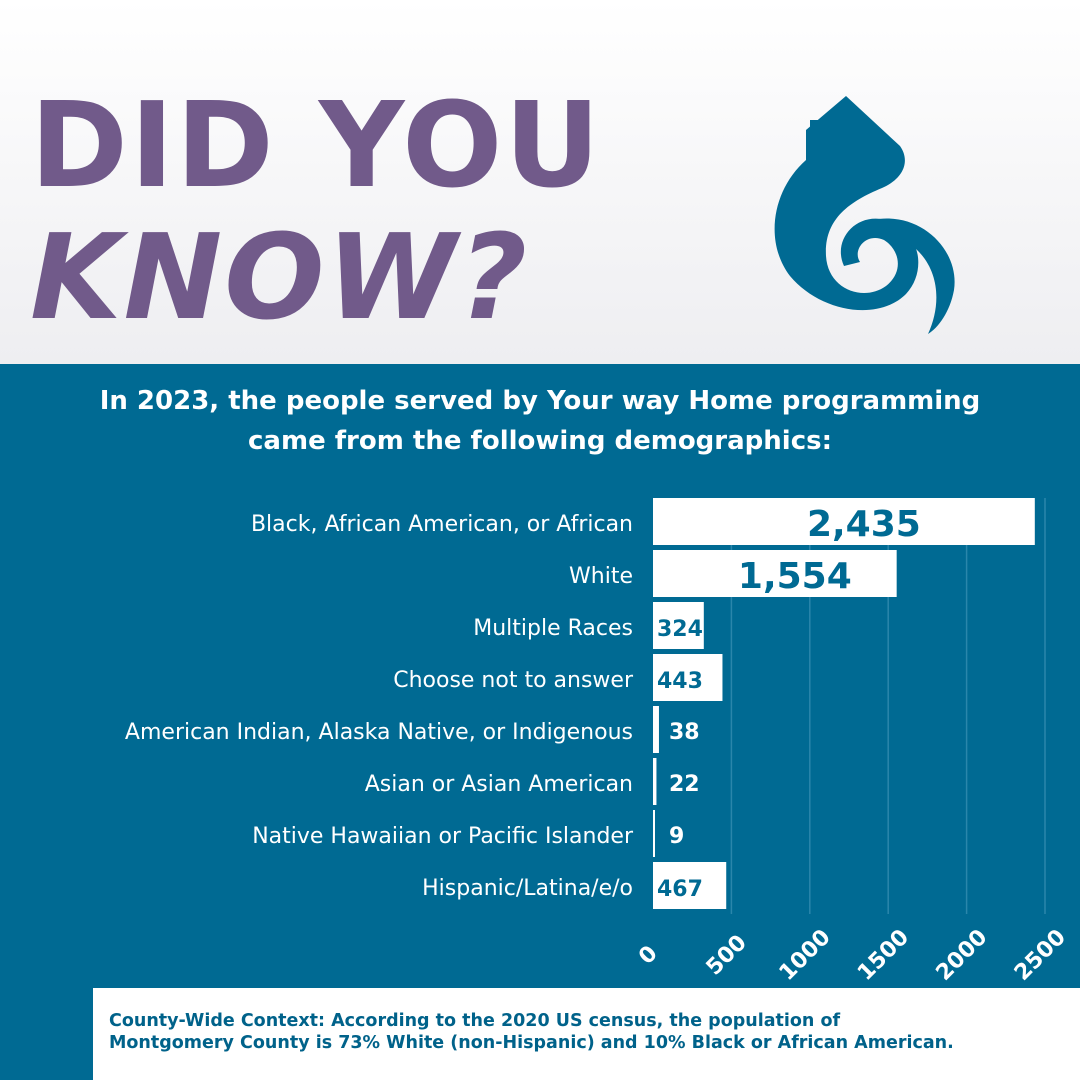 This screenshot has height=1080, width=1080. I want to click on category-label: Choose not to answer, so click(513, 680).